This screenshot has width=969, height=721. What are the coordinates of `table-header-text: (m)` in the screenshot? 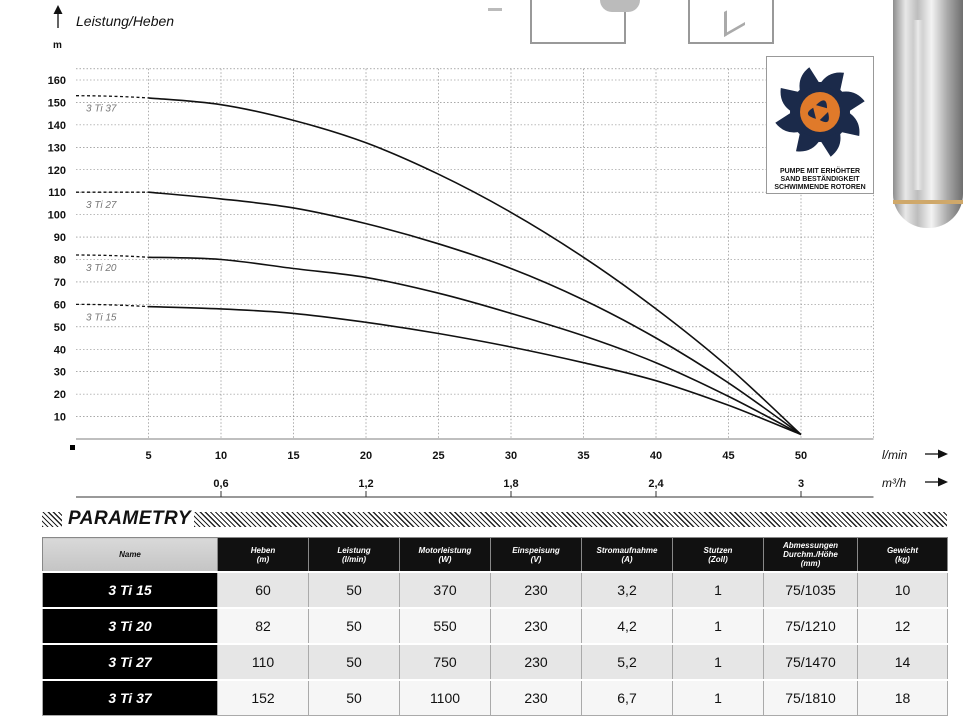 It's located at (263, 559).